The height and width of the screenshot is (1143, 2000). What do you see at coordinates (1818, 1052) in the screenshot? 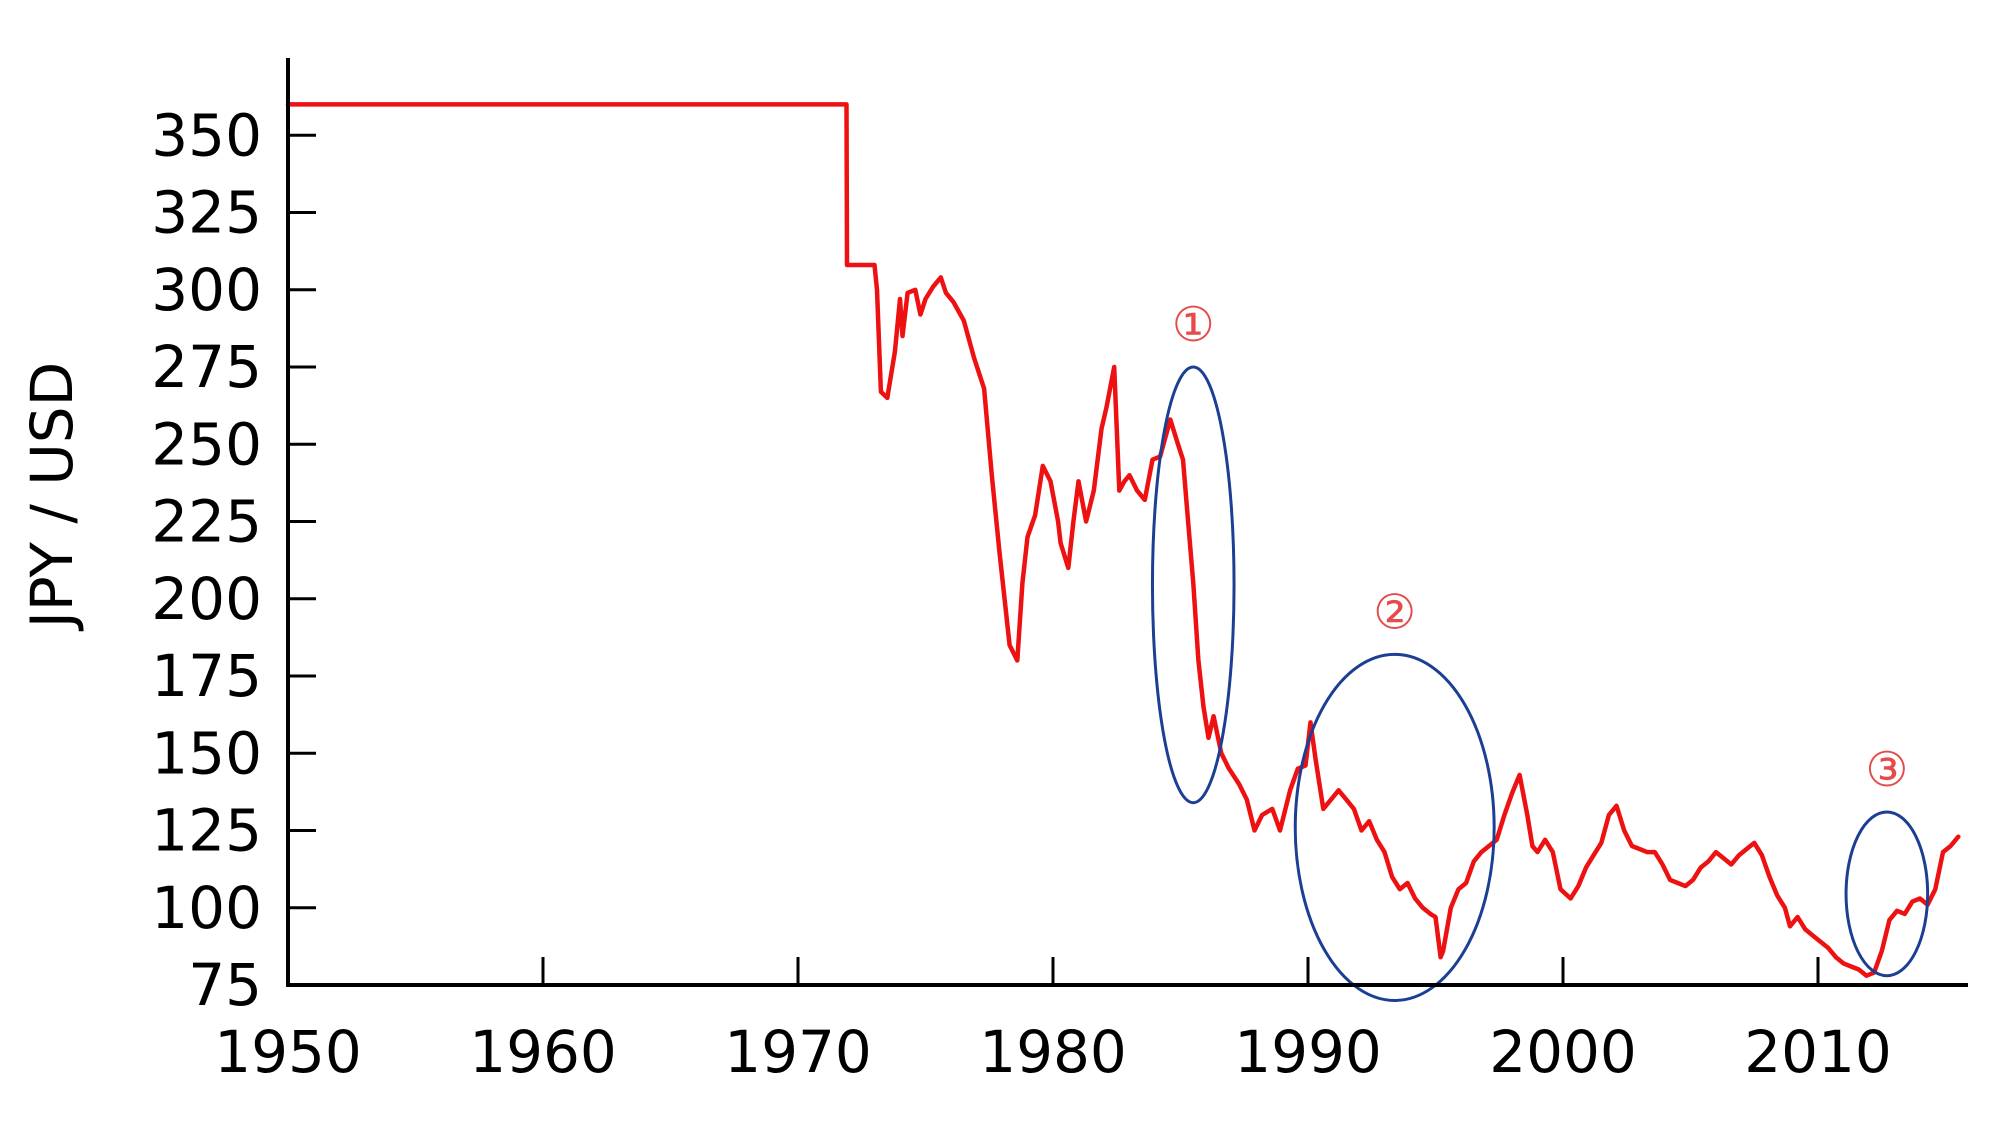
I see `x-tick-label: 2010` at bounding box center [1818, 1052].